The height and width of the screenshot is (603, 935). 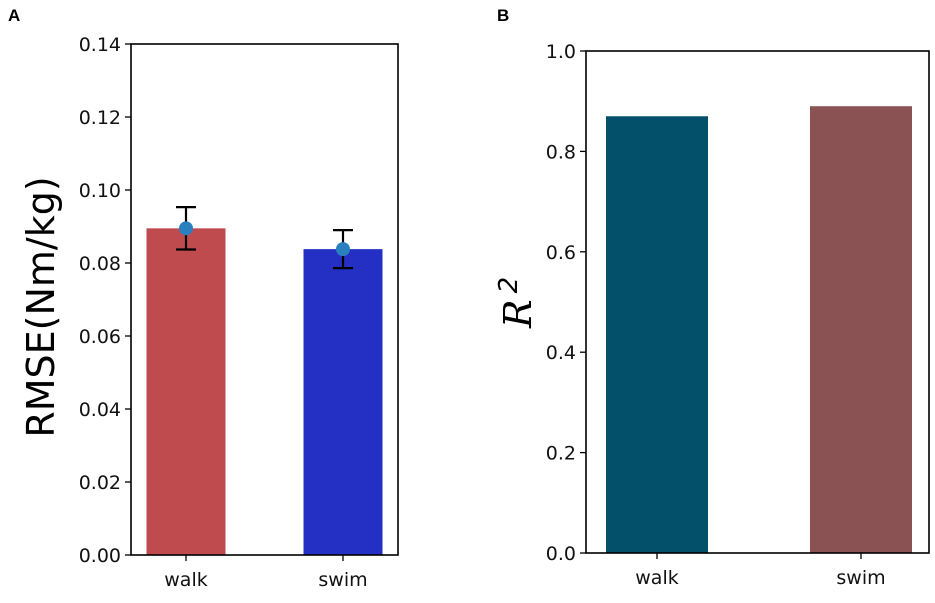 What do you see at coordinates (343, 249) in the screenshot?
I see `mean-marker-swim` at bounding box center [343, 249].